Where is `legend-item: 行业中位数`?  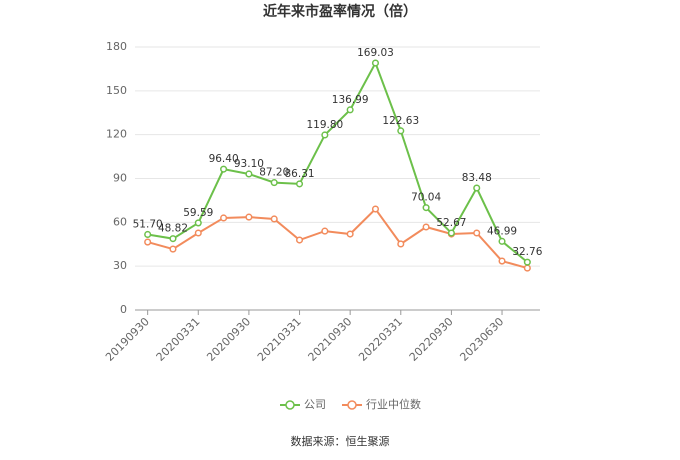
legend-item: 行业中位数 is located at coordinates (381, 404).